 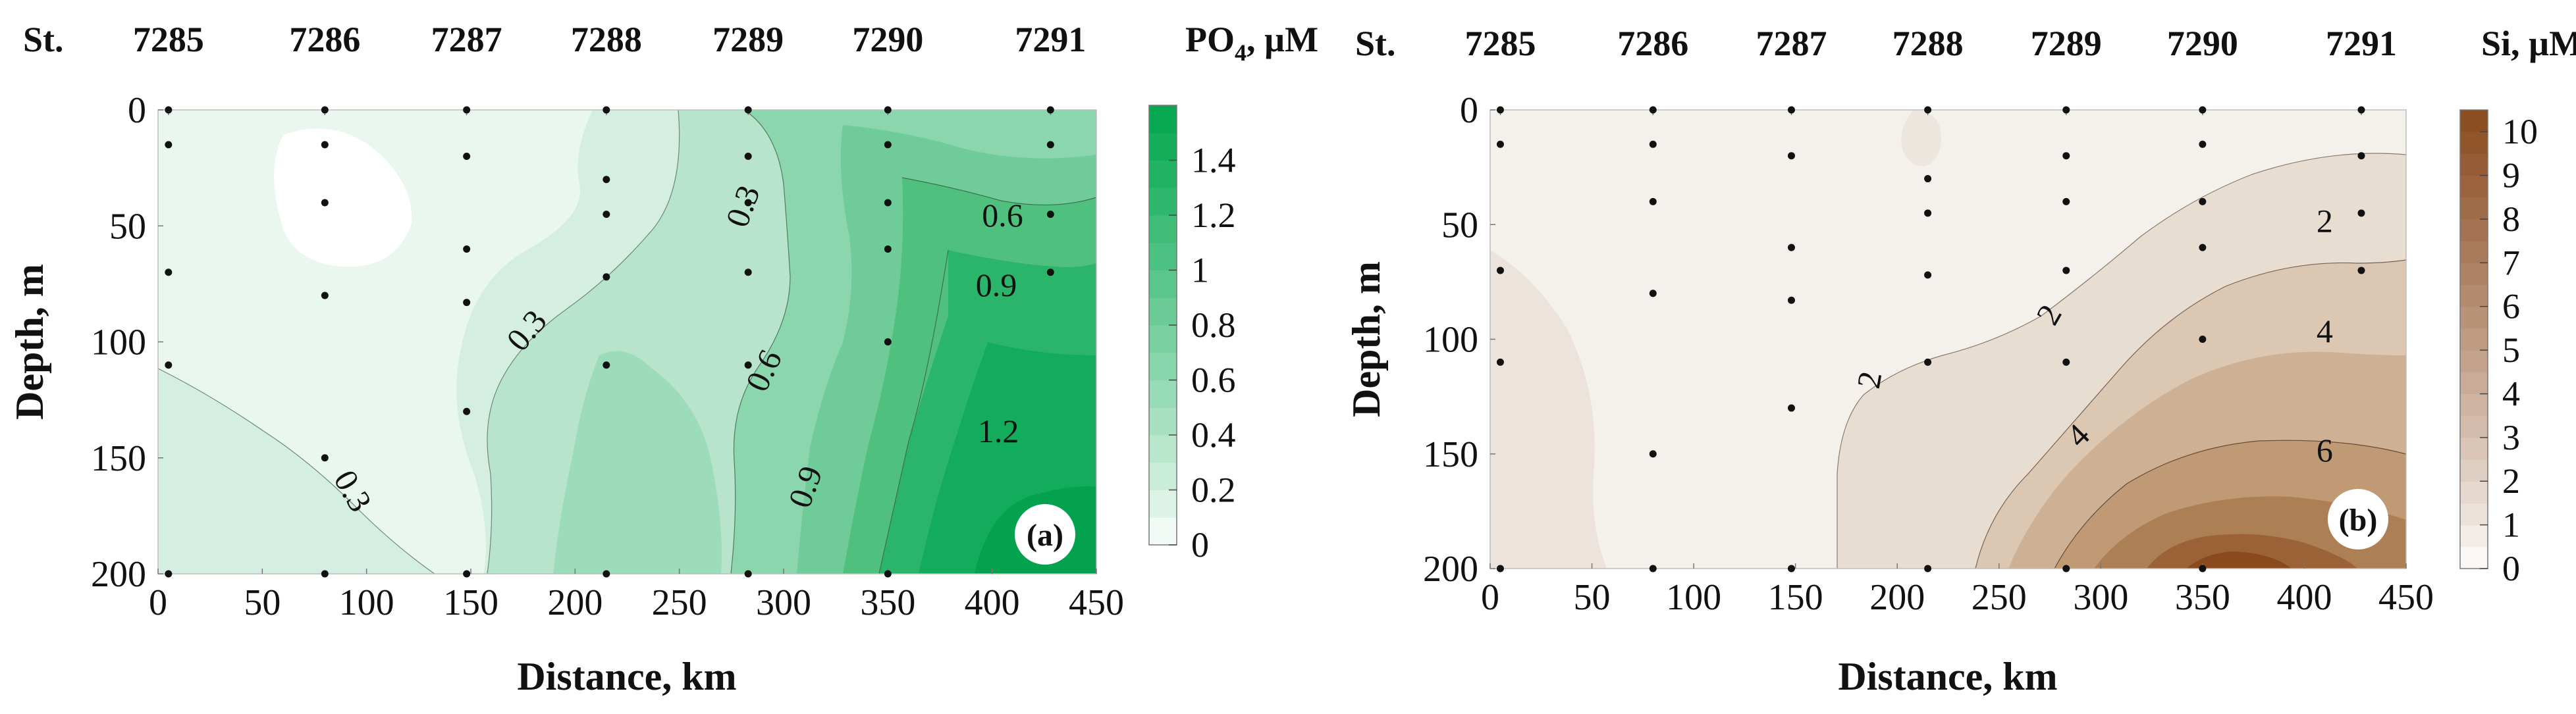 What do you see at coordinates (583, 342) in the screenshot?
I see `isoline-0.3-east` at bounding box center [583, 342].